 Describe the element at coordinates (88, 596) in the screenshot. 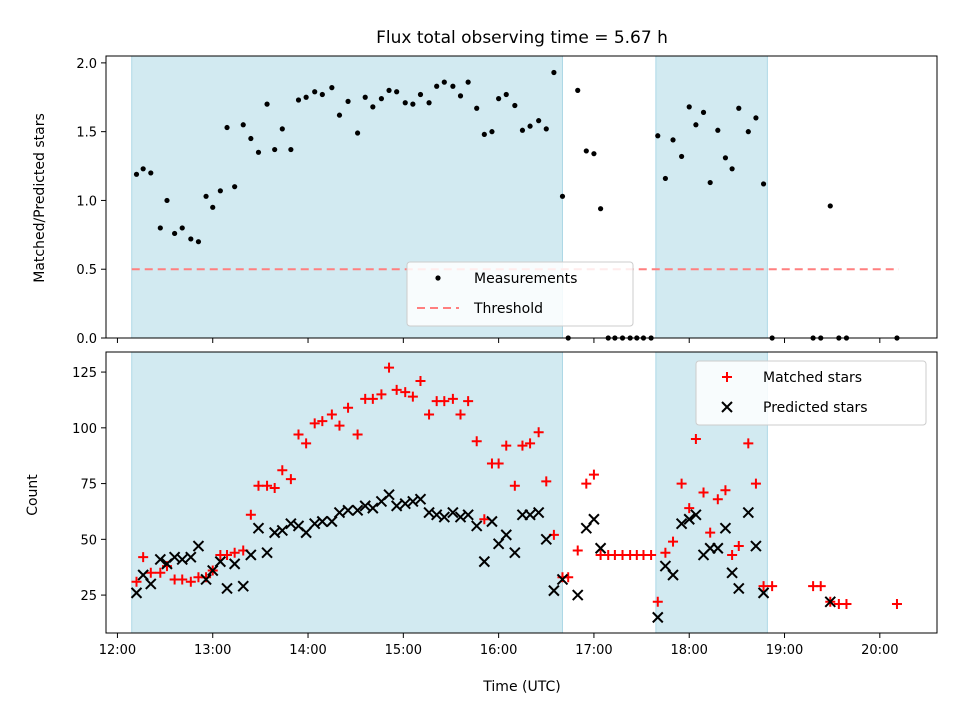

I see `y-tick-label: 25` at that location.